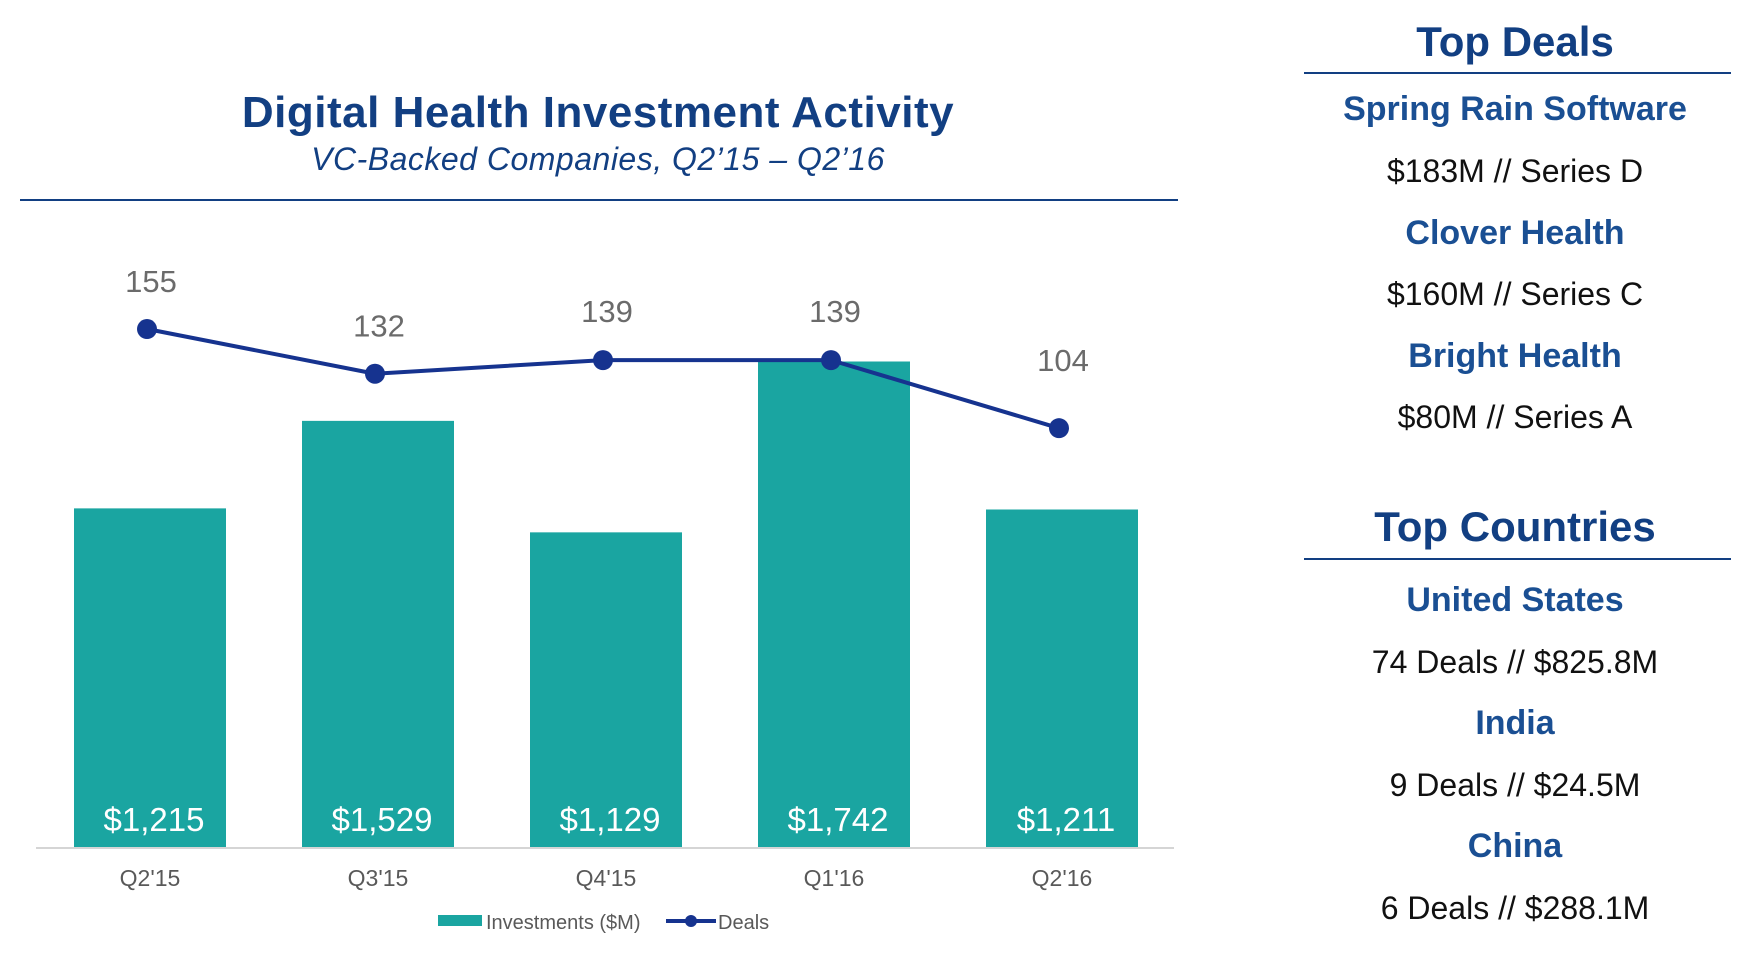 Image resolution: width=1740 pixels, height=972 pixels. What do you see at coordinates (1517, 559) in the screenshot?
I see `top-countries-divider` at bounding box center [1517, 559].